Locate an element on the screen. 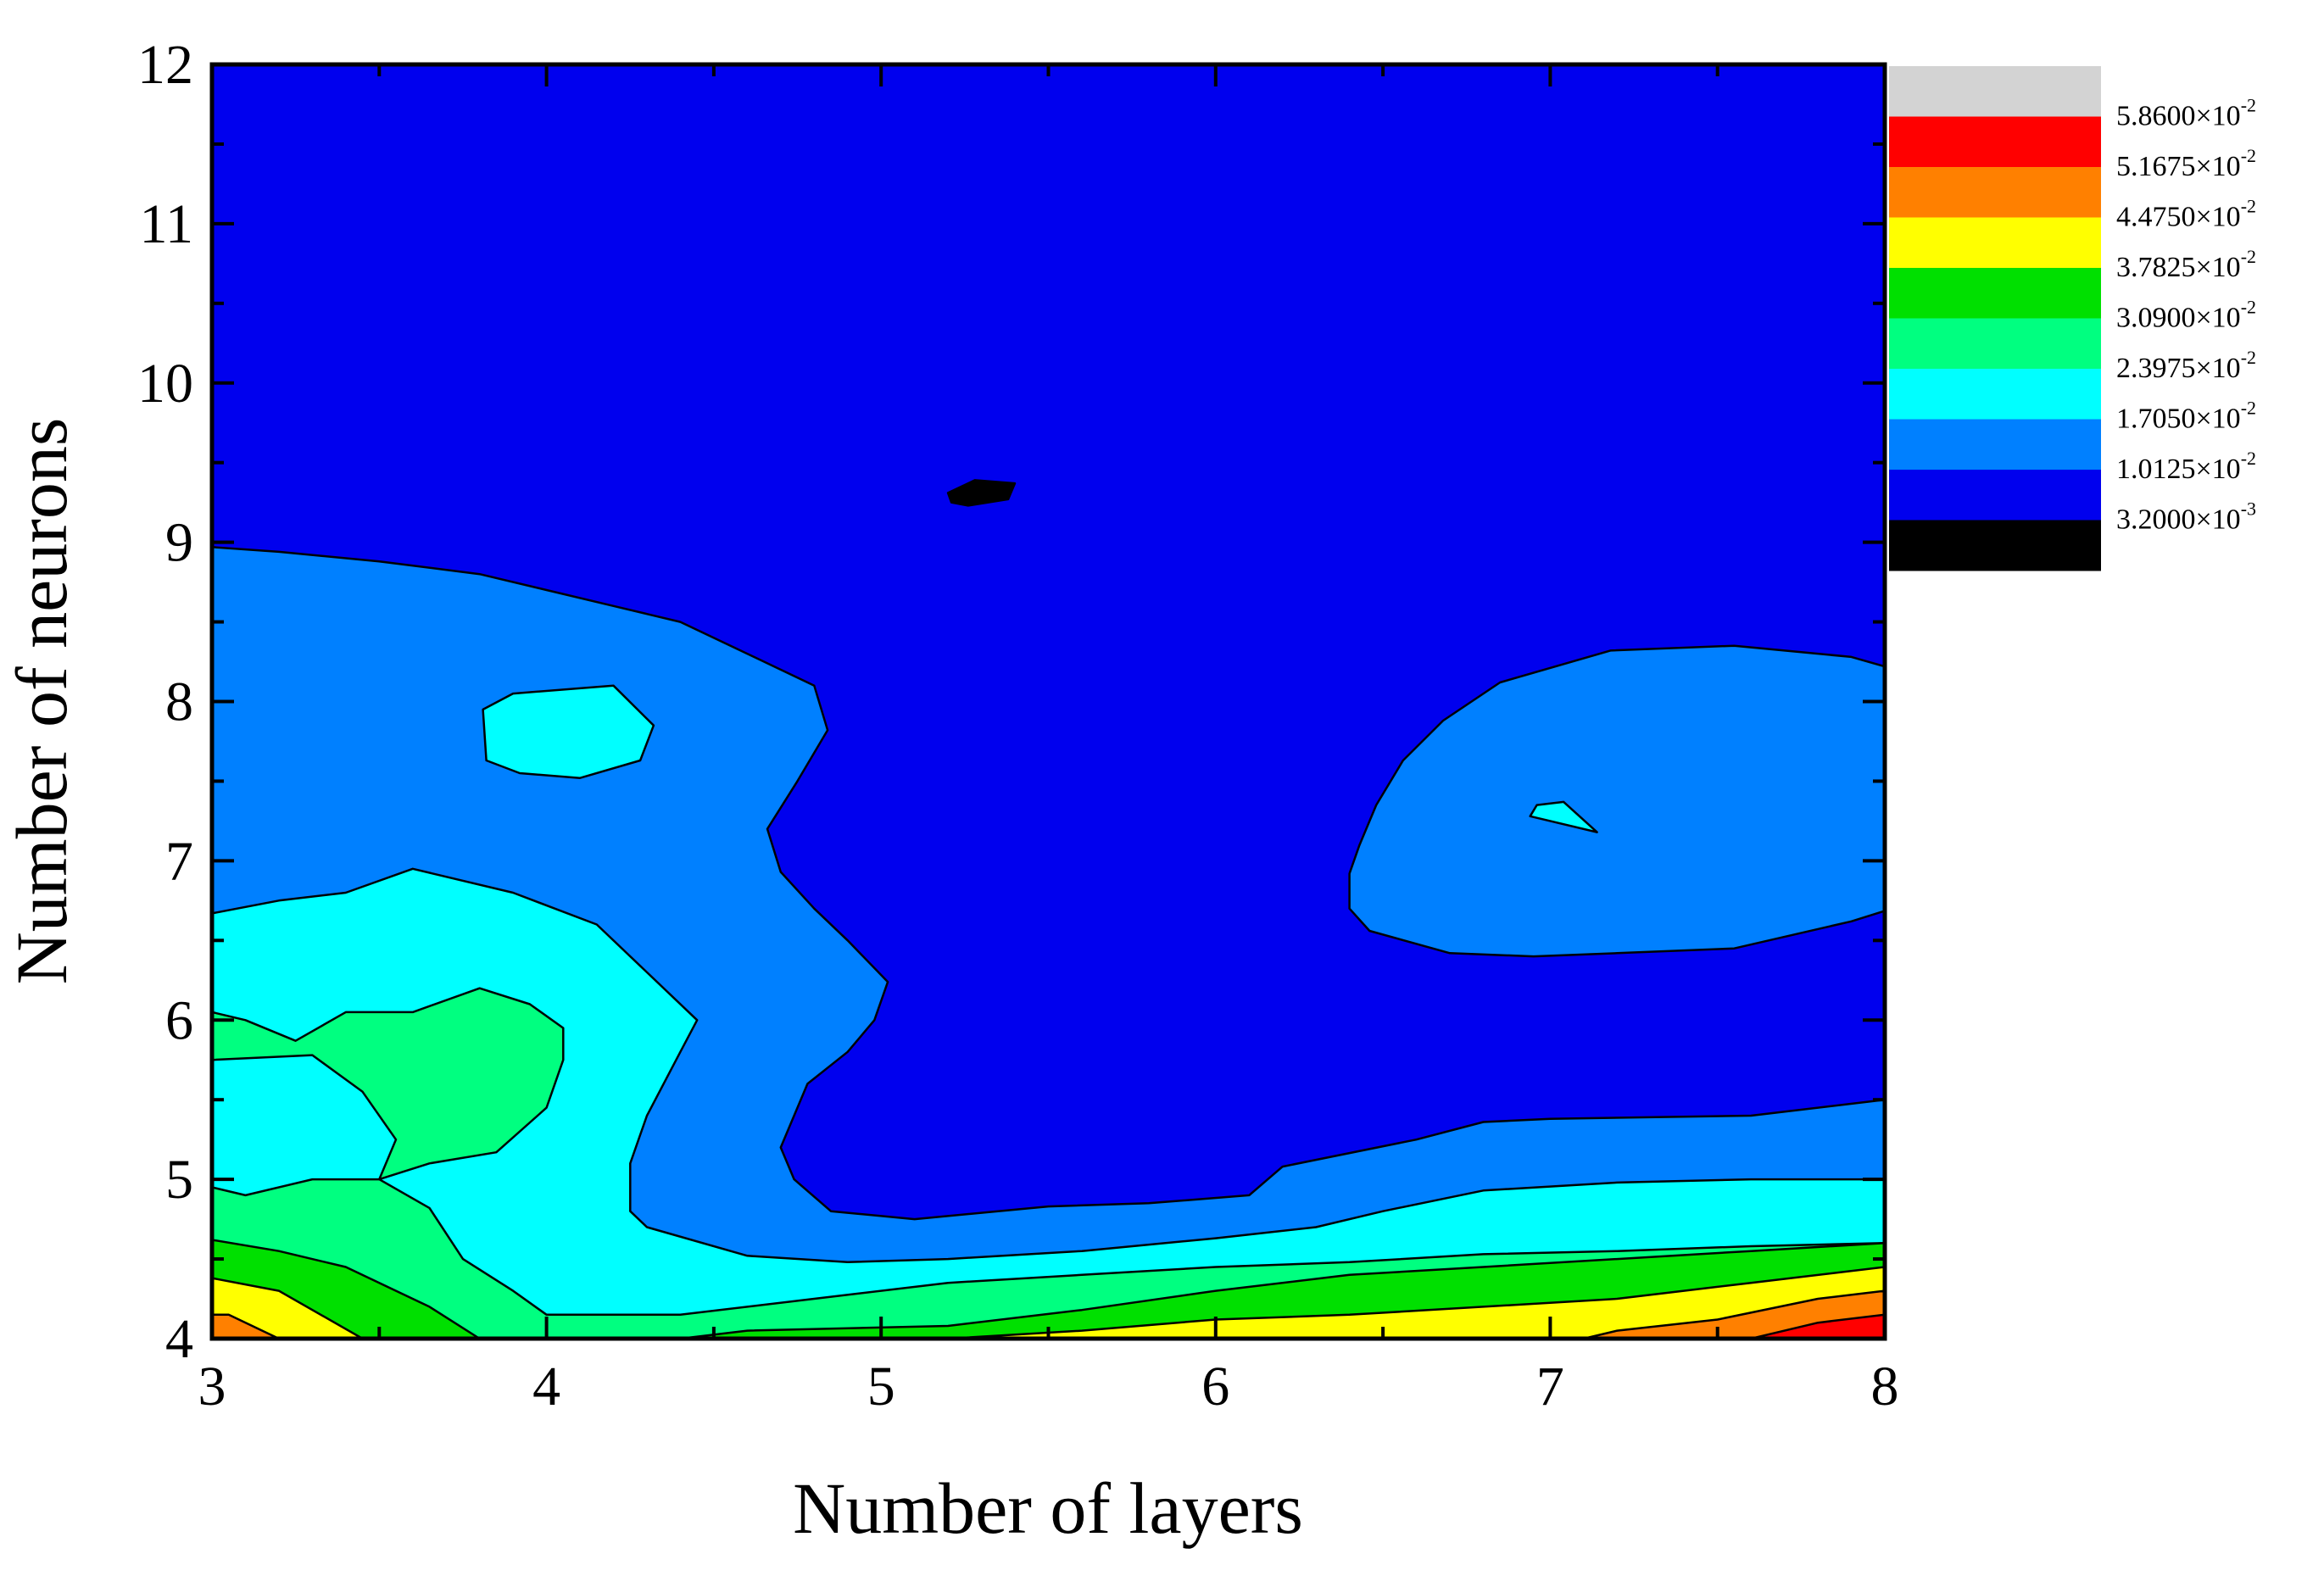 The width and height of the screenshot is (2324, 1576). x-tick-label: 3 is located at coordinates (212, 1386).